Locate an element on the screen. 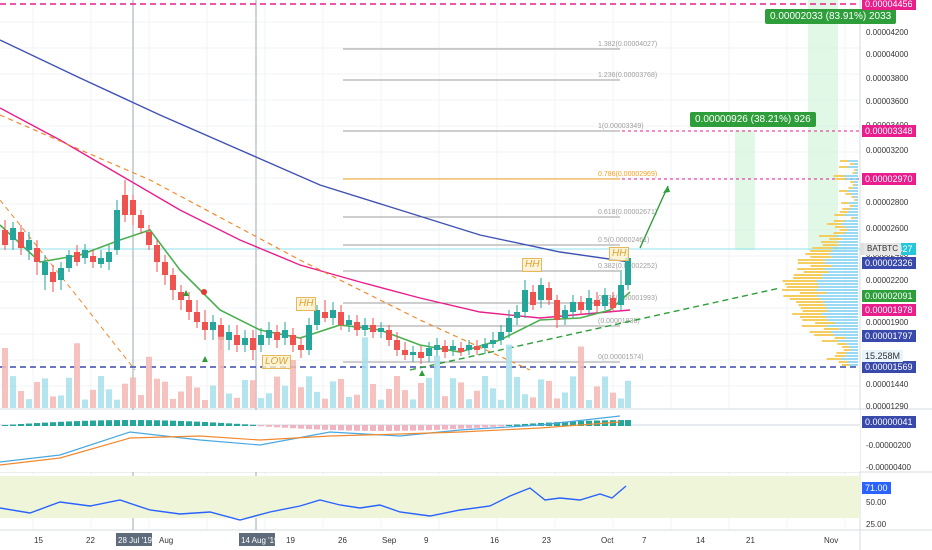  time-axis-label: 14 Aug '19 is located at coordinates (260, 540).